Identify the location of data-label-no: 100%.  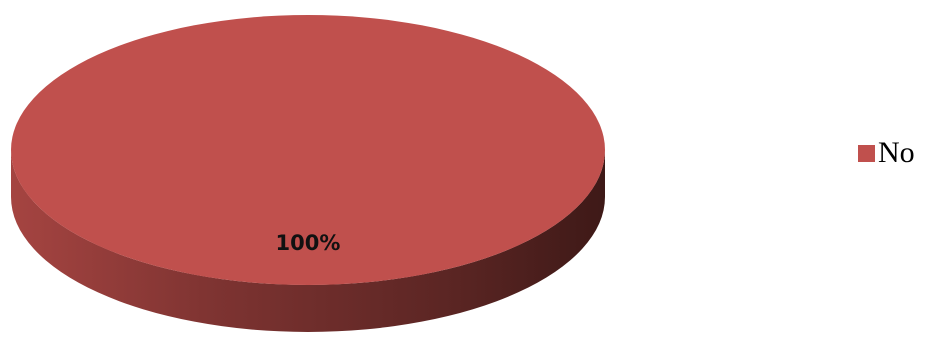
(308, 243).